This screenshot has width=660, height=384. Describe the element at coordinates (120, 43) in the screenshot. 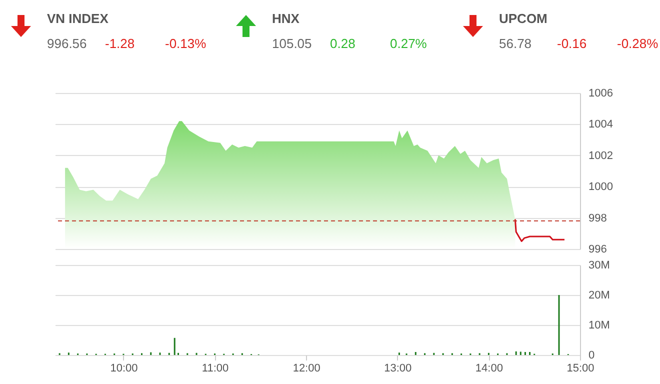

I see `data-label: -1.28` at that location.